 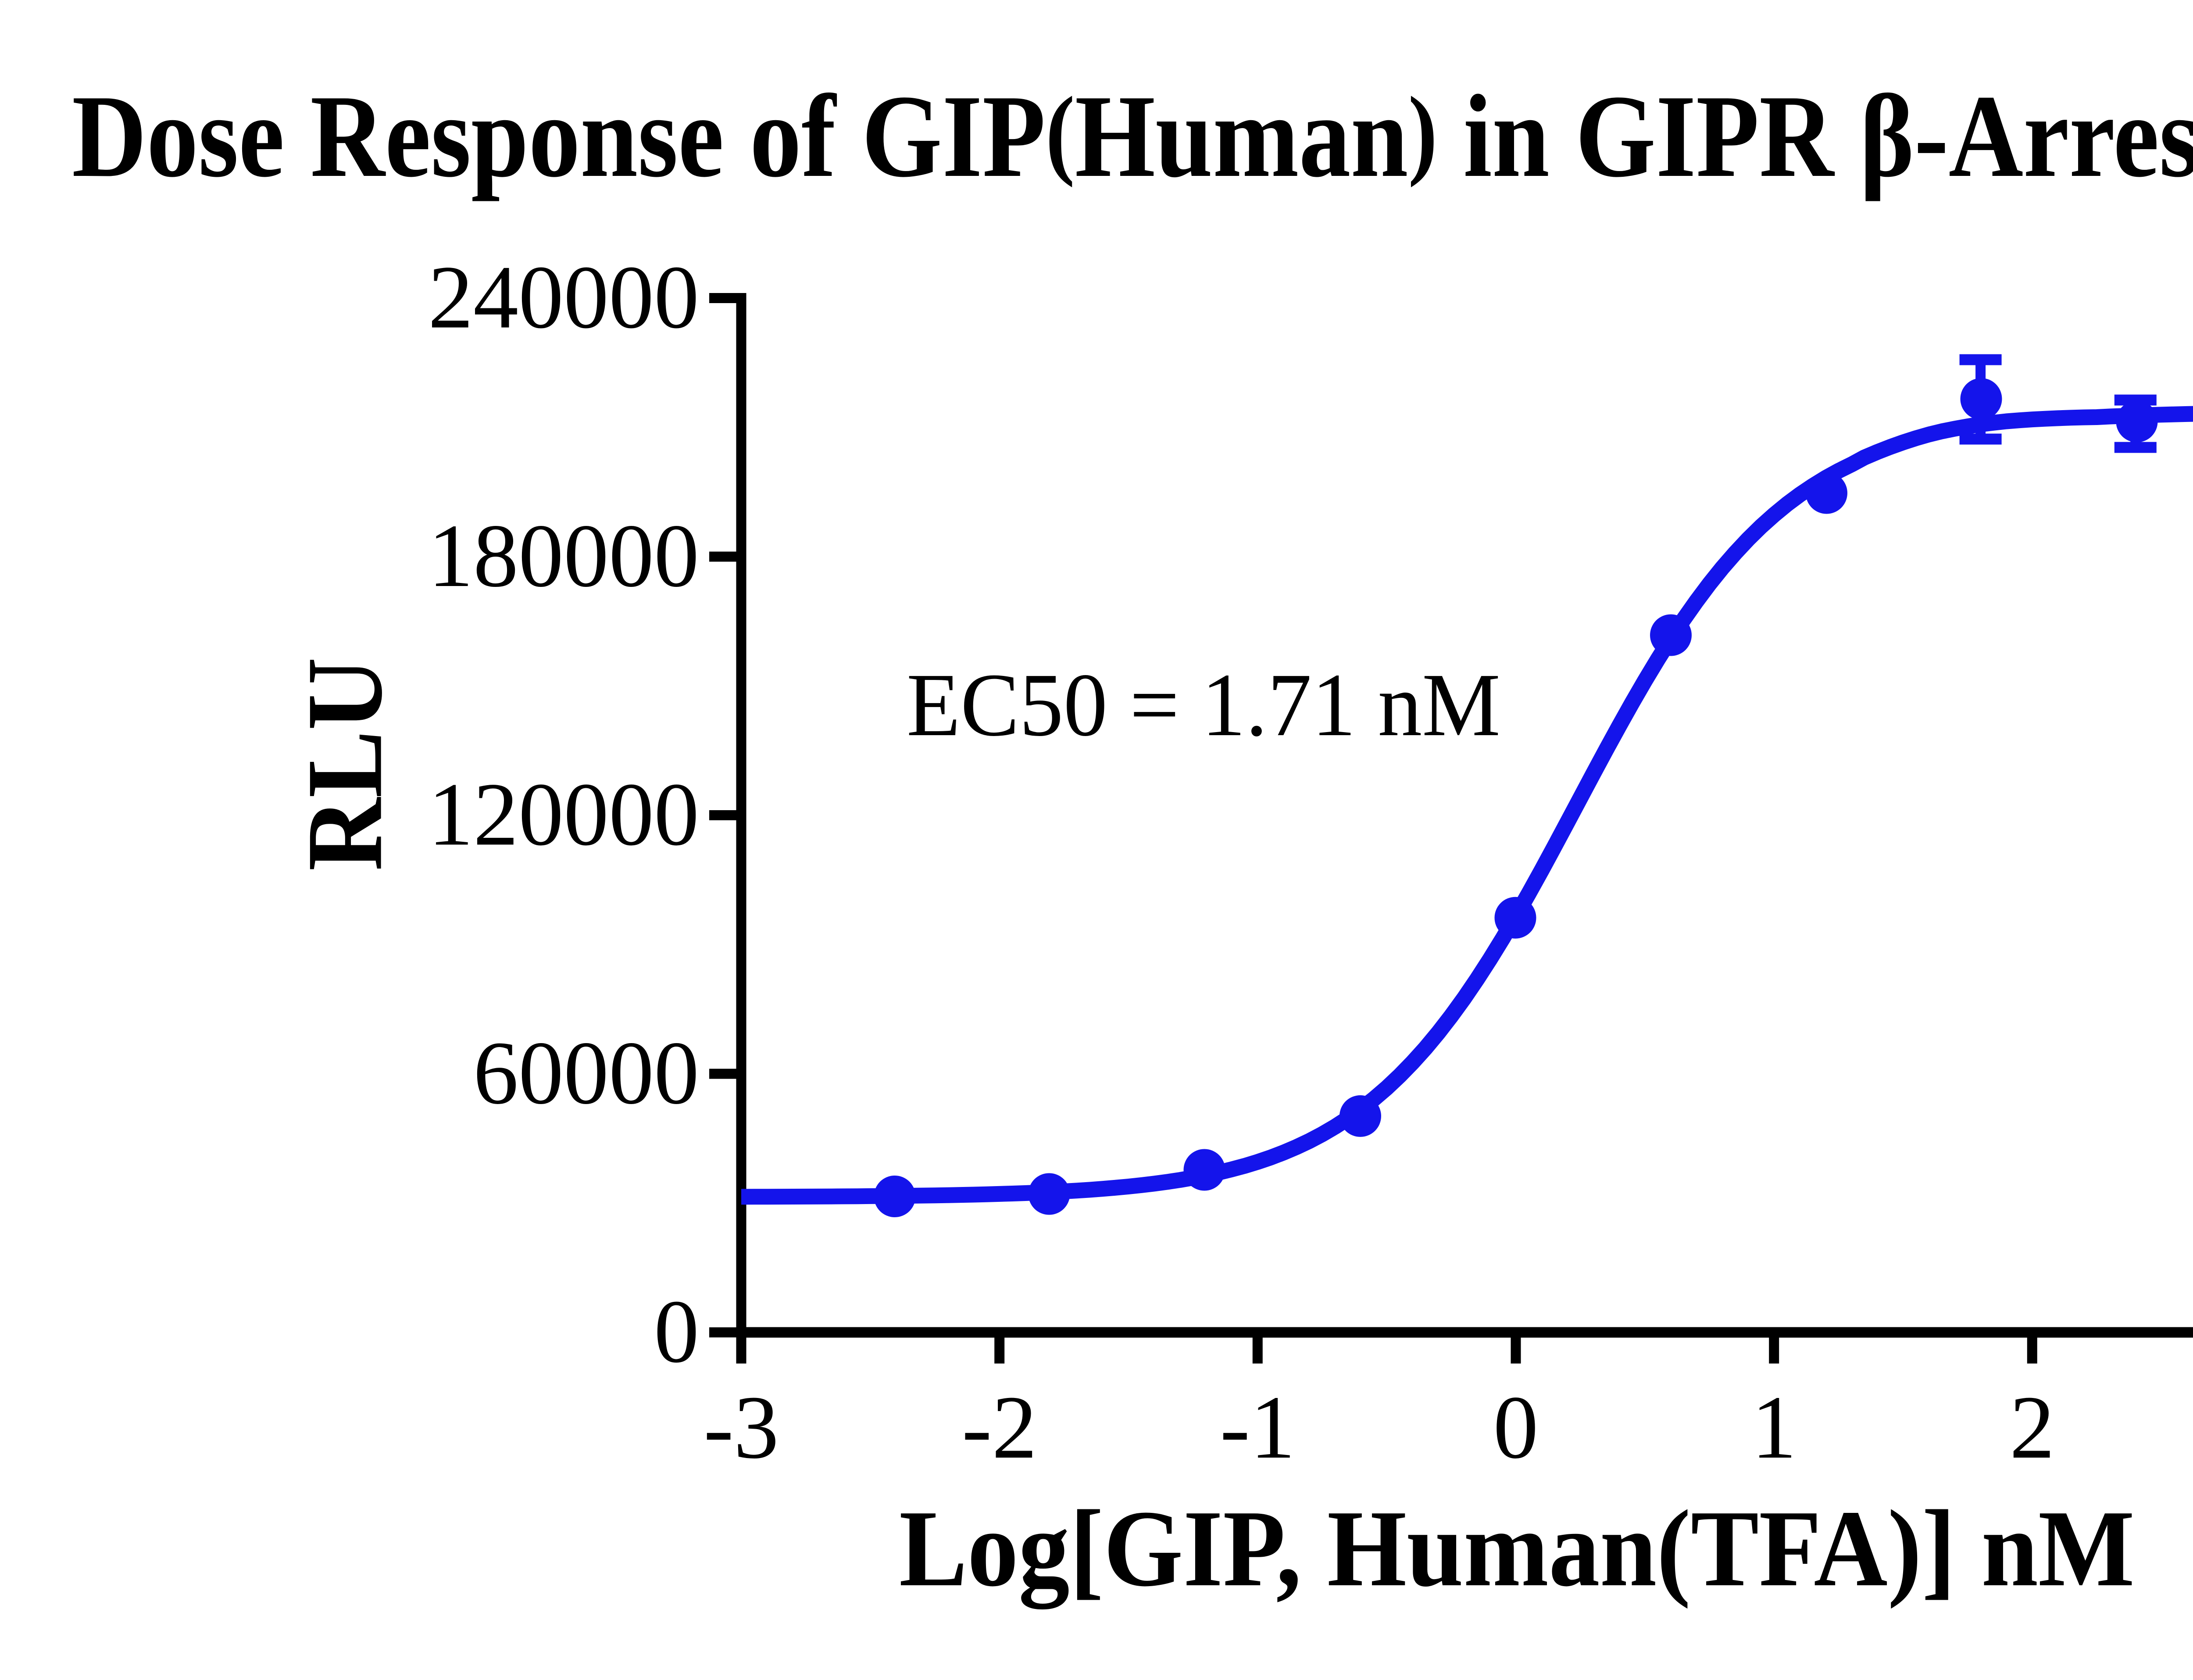 I want to click on svg-text: 1, so click(x=1774, y=1427).